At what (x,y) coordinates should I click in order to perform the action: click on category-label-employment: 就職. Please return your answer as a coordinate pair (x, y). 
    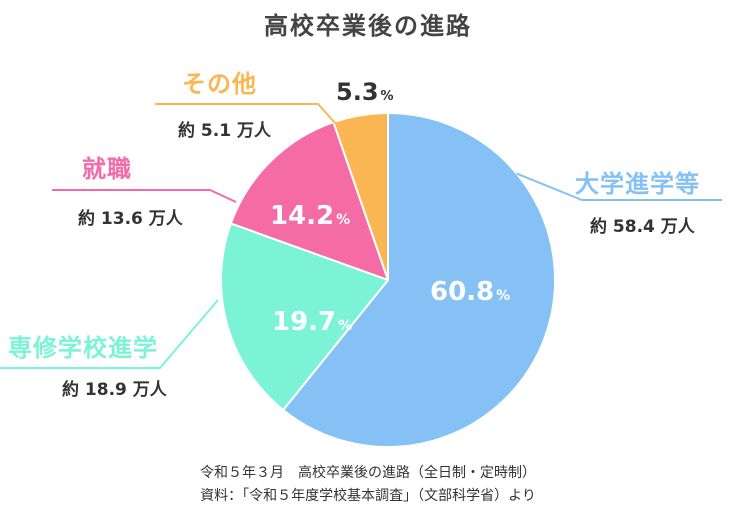
    Looking at the image, I should click on (107, 169).